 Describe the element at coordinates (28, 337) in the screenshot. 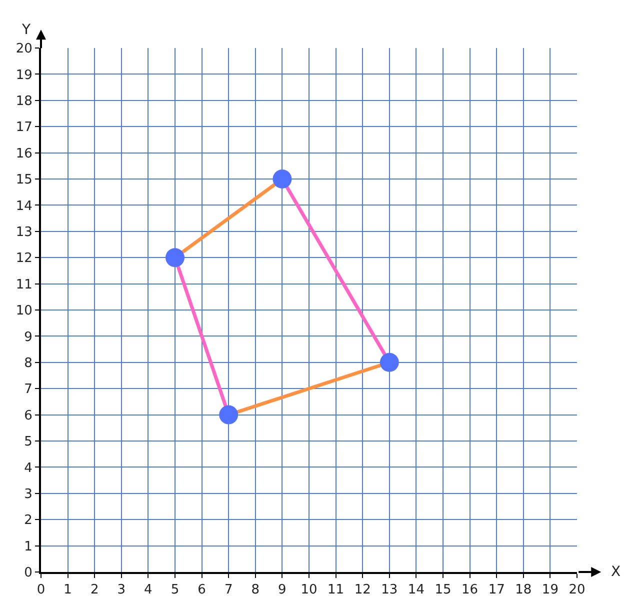

I see `y-tick-label: 9` at that location.